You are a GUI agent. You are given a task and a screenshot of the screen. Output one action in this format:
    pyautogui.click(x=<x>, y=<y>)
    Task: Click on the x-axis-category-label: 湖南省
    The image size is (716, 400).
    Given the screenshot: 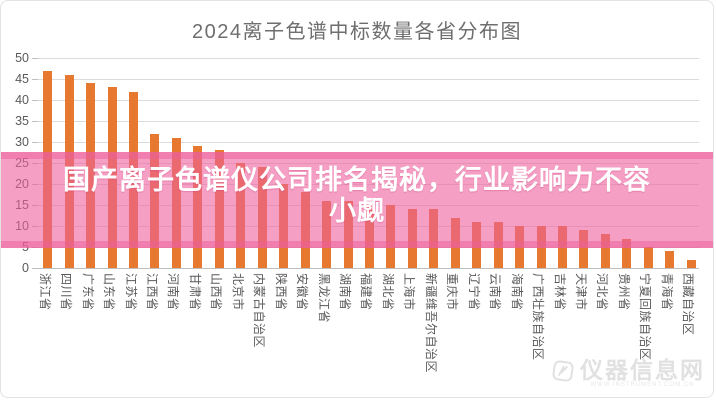 What is the action you would take?
    pyautogui.click(x=345, y=292)
    